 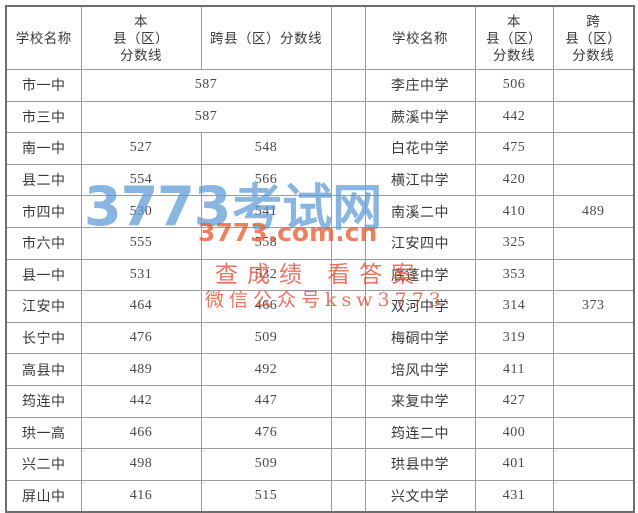 I want to click on row-school-right: 江安四中, so click(x=420, y=243).